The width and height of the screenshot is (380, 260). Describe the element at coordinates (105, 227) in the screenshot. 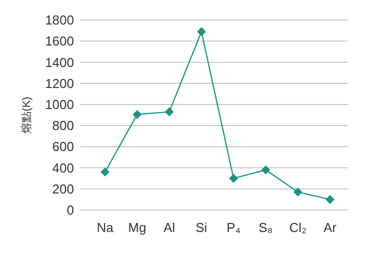

I see `x-tick-label: Na` at that location.